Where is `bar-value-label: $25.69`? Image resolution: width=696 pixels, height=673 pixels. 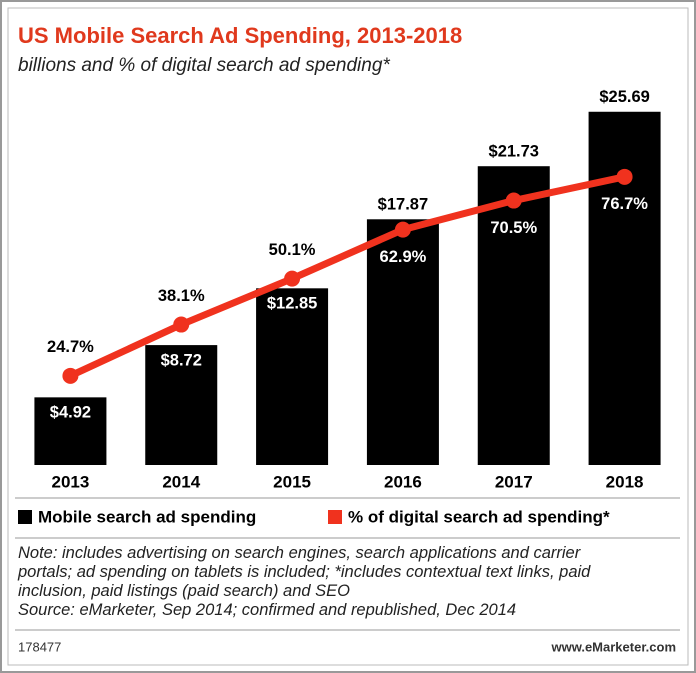
bar-value-label: $25.69 is located at coordinates (624, 97).